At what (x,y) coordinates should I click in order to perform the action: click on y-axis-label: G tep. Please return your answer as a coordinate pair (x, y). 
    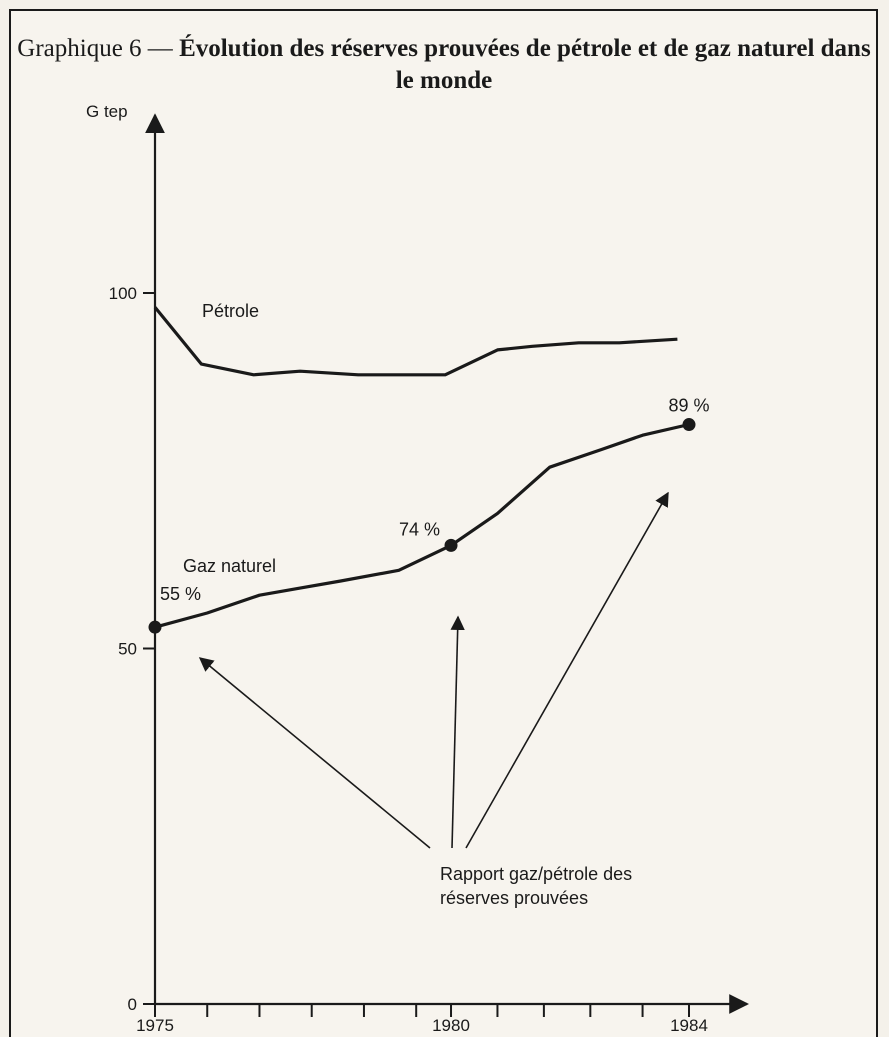
    Looking at the image, I should click on (107, 111).